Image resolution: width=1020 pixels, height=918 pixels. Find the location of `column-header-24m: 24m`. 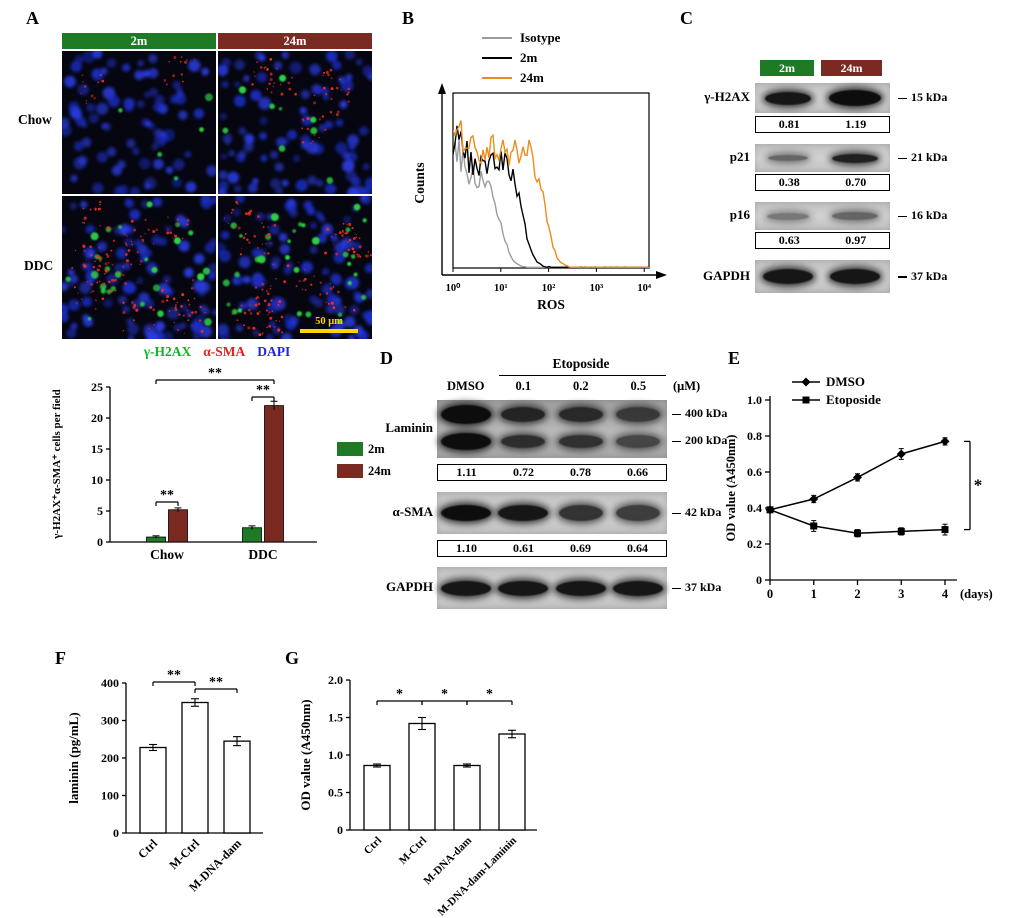

column-header-24m: 24m is located at coordinates (295, 41).